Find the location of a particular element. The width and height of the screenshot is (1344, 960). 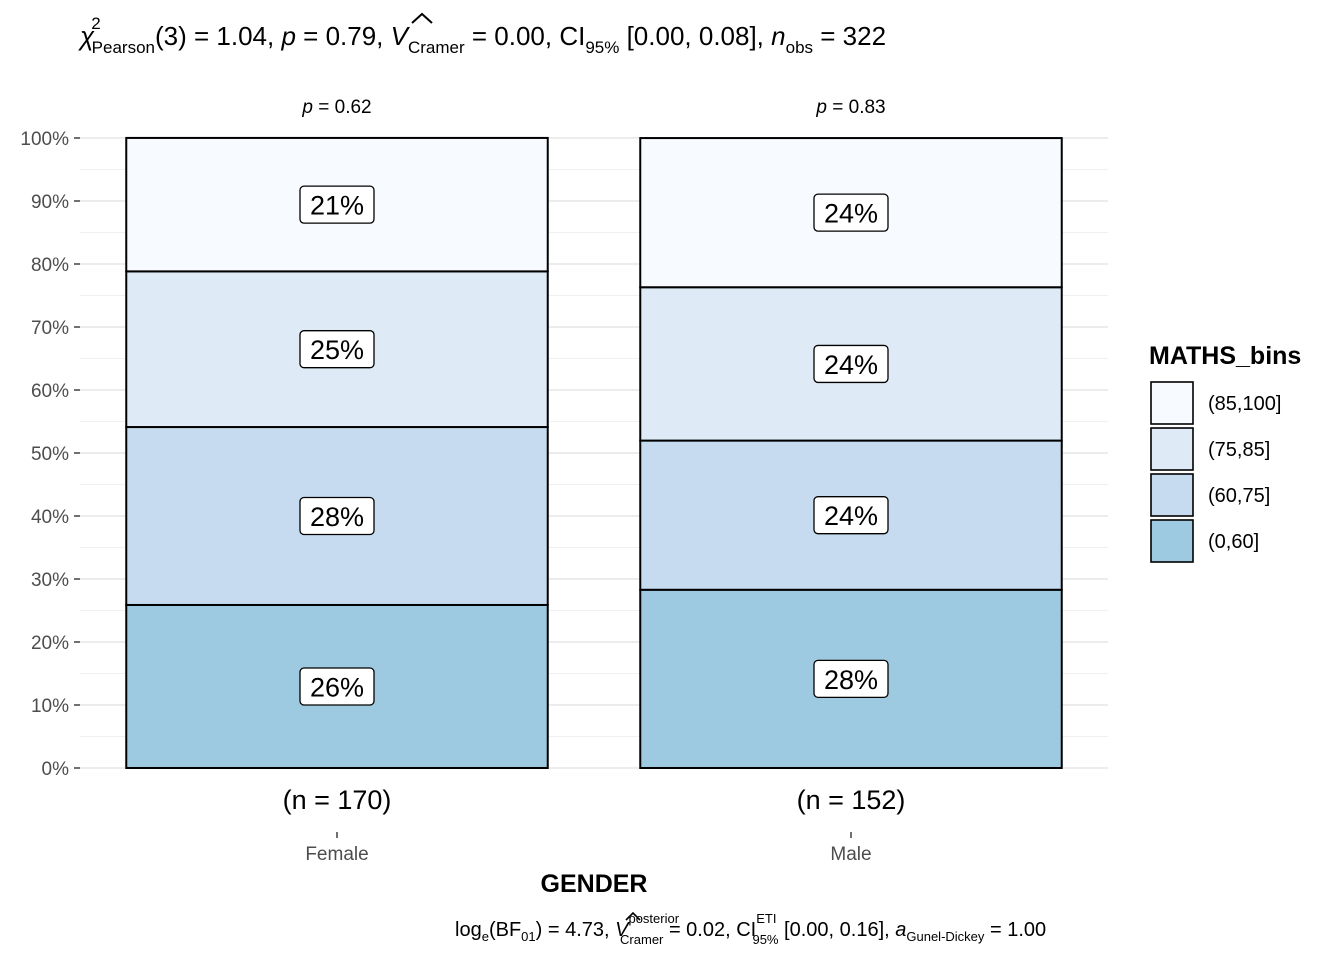

y-tick-label: 30% is located at coordinates (50, 580).